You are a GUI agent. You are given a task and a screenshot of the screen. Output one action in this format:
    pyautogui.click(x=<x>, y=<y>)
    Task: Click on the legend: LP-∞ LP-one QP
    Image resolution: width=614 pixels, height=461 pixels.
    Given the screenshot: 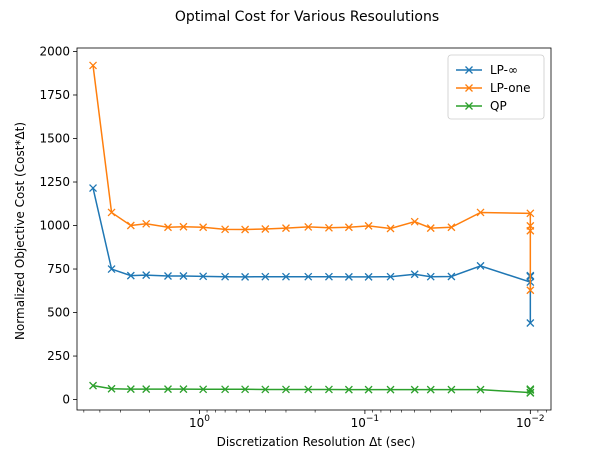 What is the action you would take?
    pyautogui.click(x=496, y=87)
    